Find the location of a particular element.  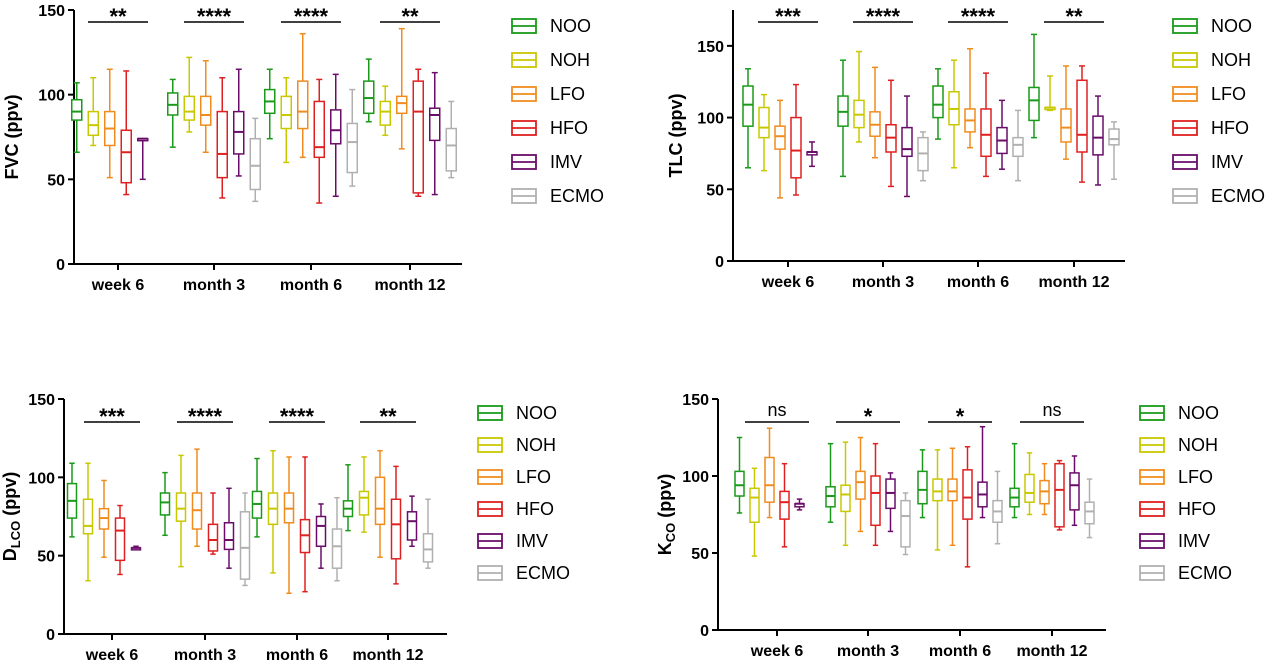

y-axis-label: FVC (ppv) is located at coordinates (12, 137).